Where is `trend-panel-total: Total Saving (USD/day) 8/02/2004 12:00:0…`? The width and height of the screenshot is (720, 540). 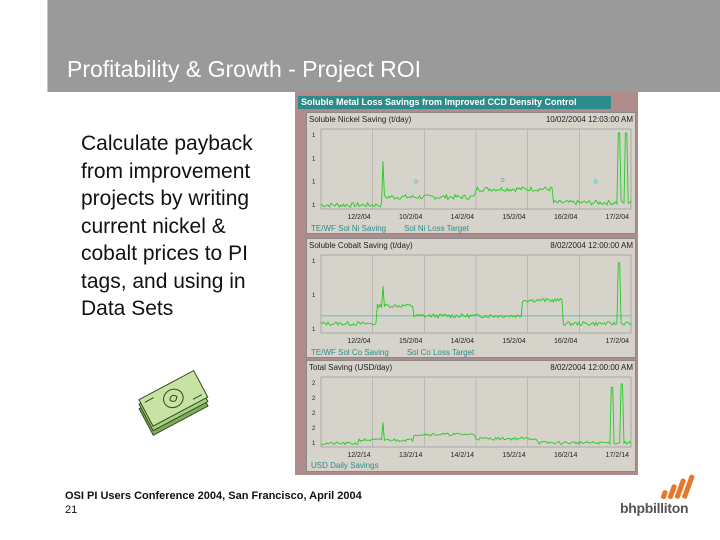 trend-panel-total: Total Saving (USD/day) 8/02/2004 12:00:0… is located at coordinates (471, 416).